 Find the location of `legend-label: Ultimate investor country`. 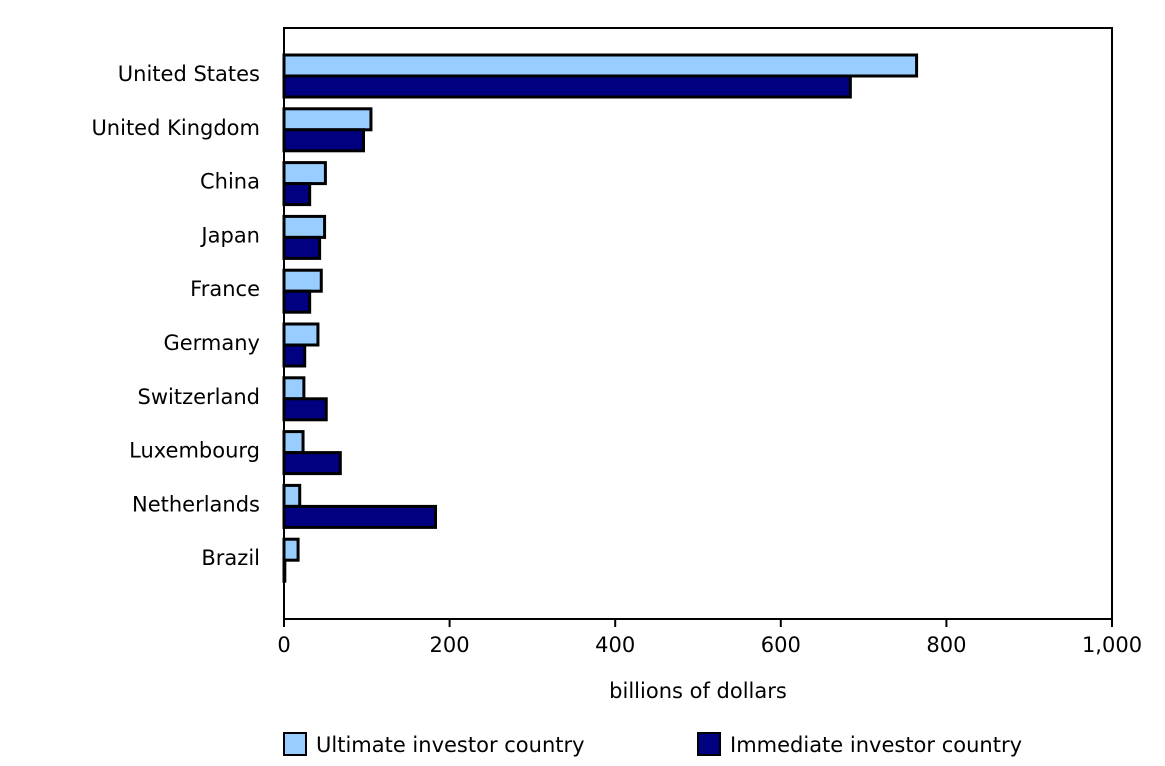

legend-label: Ultimate investor country is located at coordinates (450, 745).